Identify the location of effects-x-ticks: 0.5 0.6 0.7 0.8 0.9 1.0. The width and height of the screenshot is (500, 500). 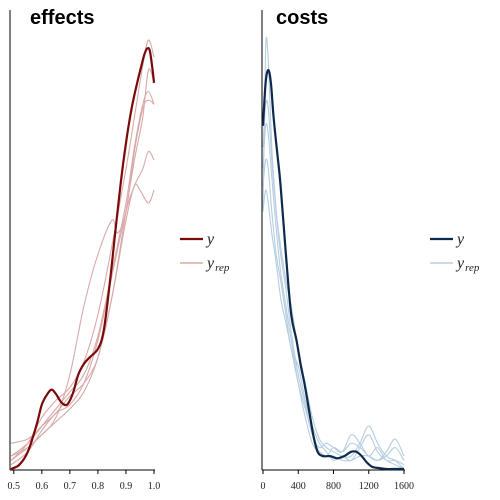
(84, 481).